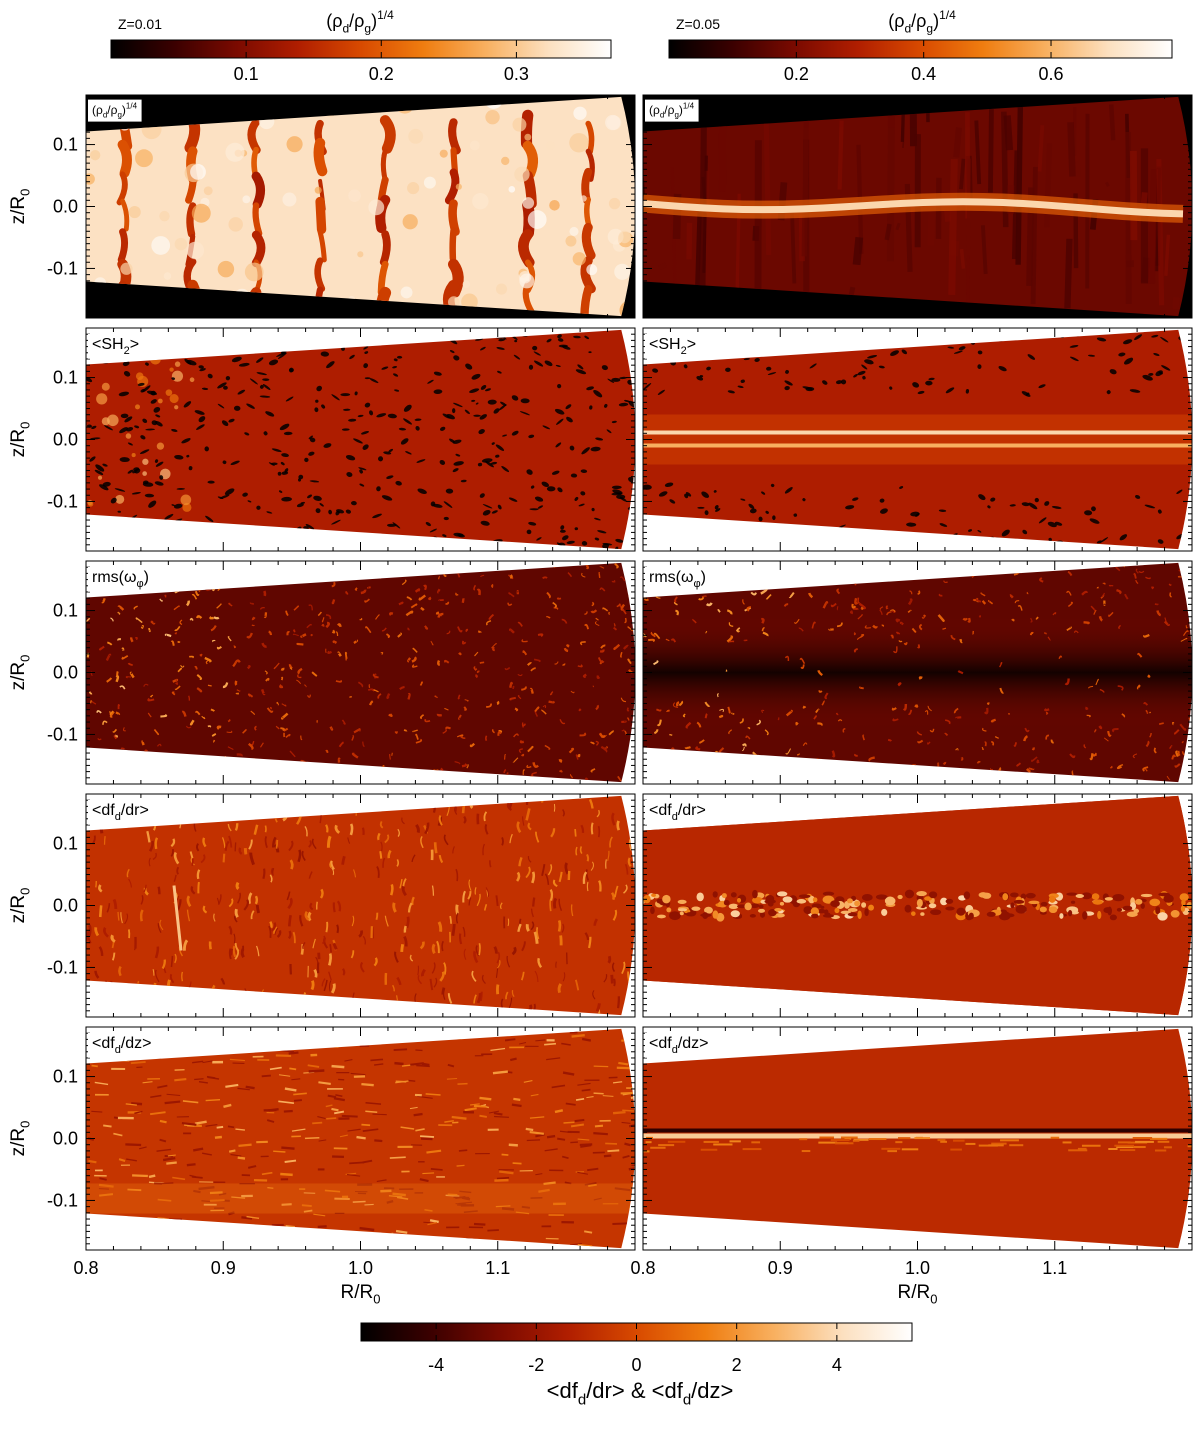  Describe the element at coordinates (20, 207) in the screenshot. I see `y-axis-label: z/R0` at that location.